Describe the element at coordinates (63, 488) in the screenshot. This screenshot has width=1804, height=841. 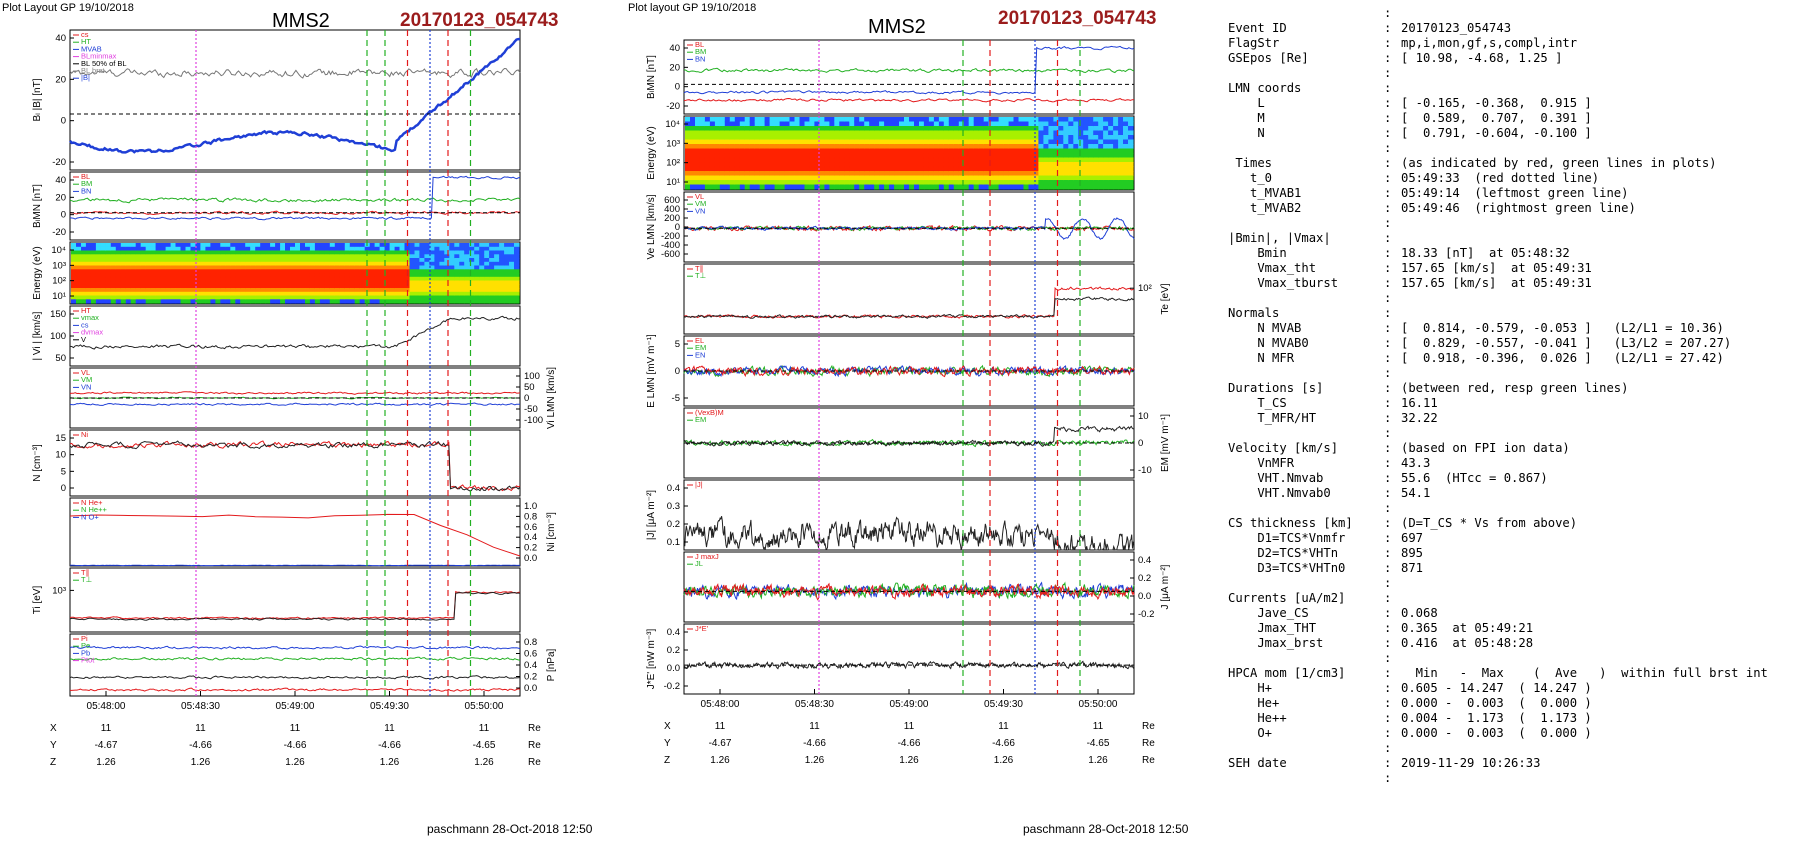
I see `tick-label: 0` at that location.